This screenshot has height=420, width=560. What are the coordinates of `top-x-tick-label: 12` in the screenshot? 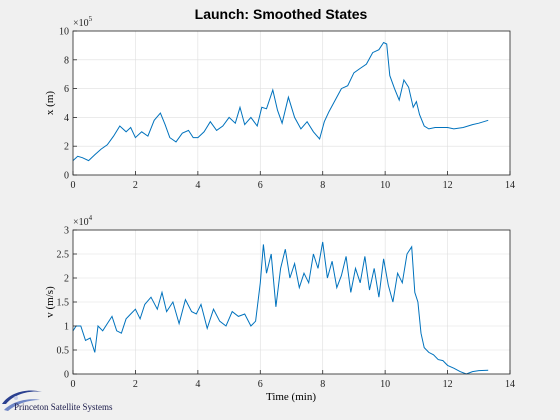 It's located at (448, 185).